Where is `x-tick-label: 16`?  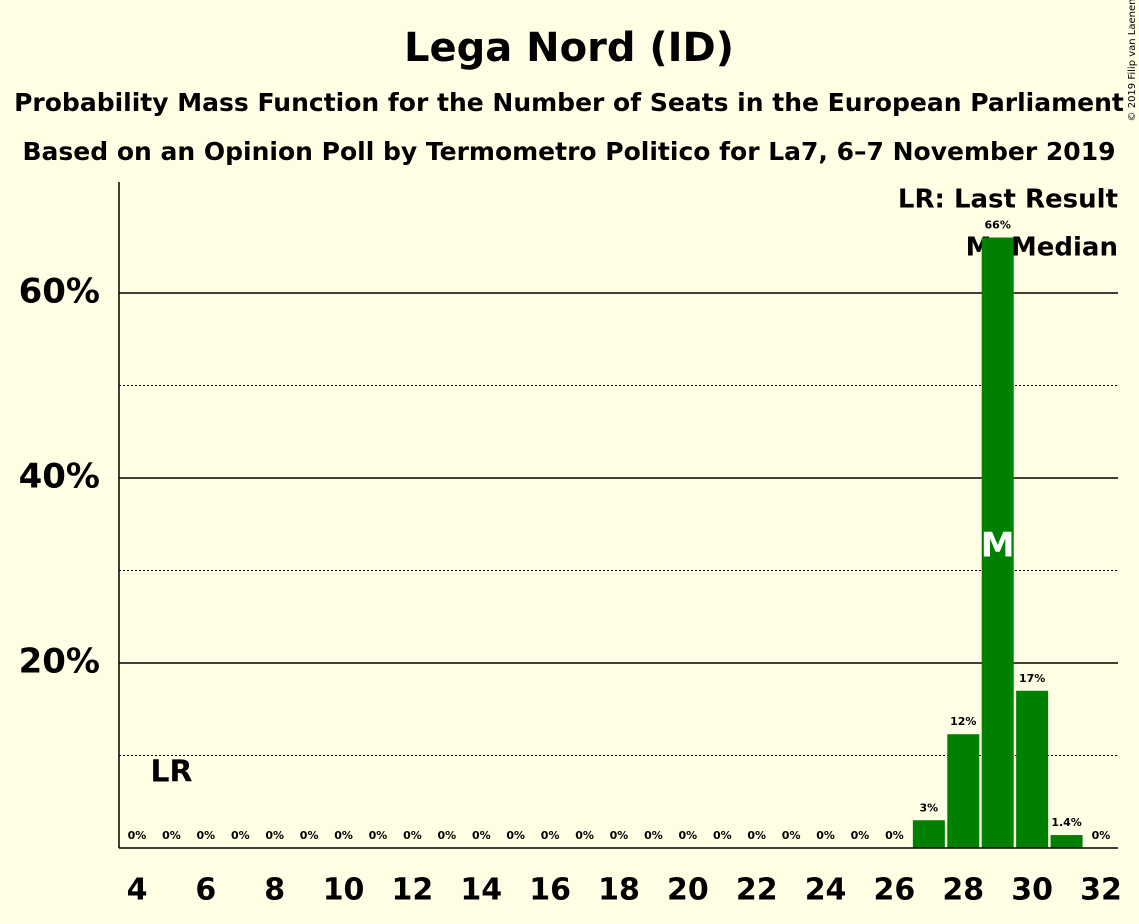
x-tick-label: 16 is located at coordinates (550, 890).